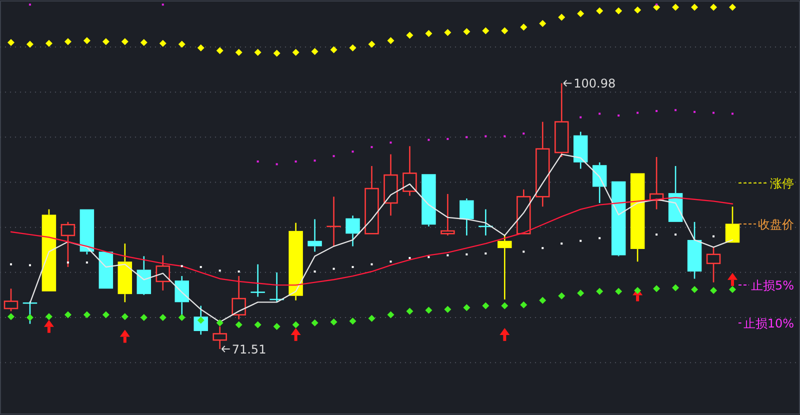 The image size is (800, 415). I want to click on text: 收盘价, so click(776, 225).